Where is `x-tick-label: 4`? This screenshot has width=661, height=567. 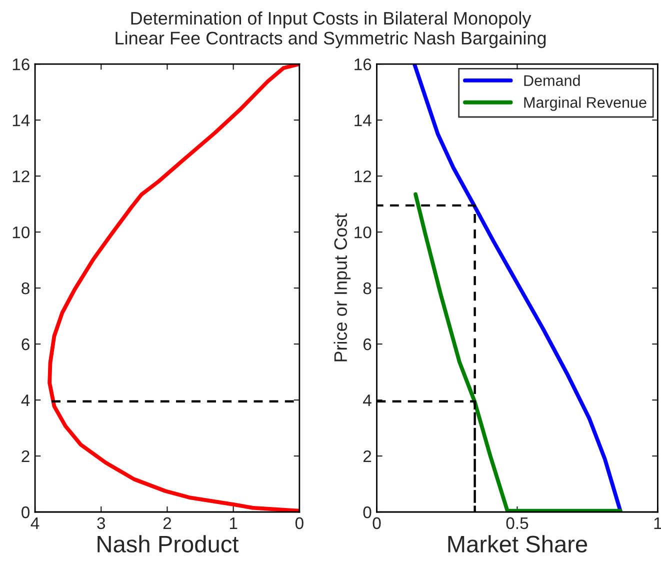 x-tick-label: 4 is located at coordinates (35, 523).